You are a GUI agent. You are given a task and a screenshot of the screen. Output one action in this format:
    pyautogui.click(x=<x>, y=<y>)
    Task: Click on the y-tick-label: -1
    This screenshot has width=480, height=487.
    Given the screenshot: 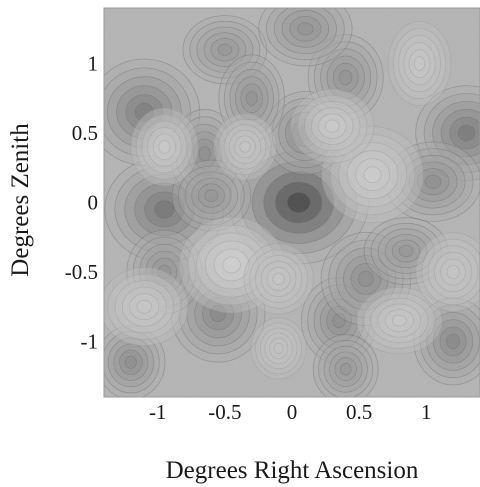 What is the action you would take?
    pyautogui.click(x=90, y=341)
    